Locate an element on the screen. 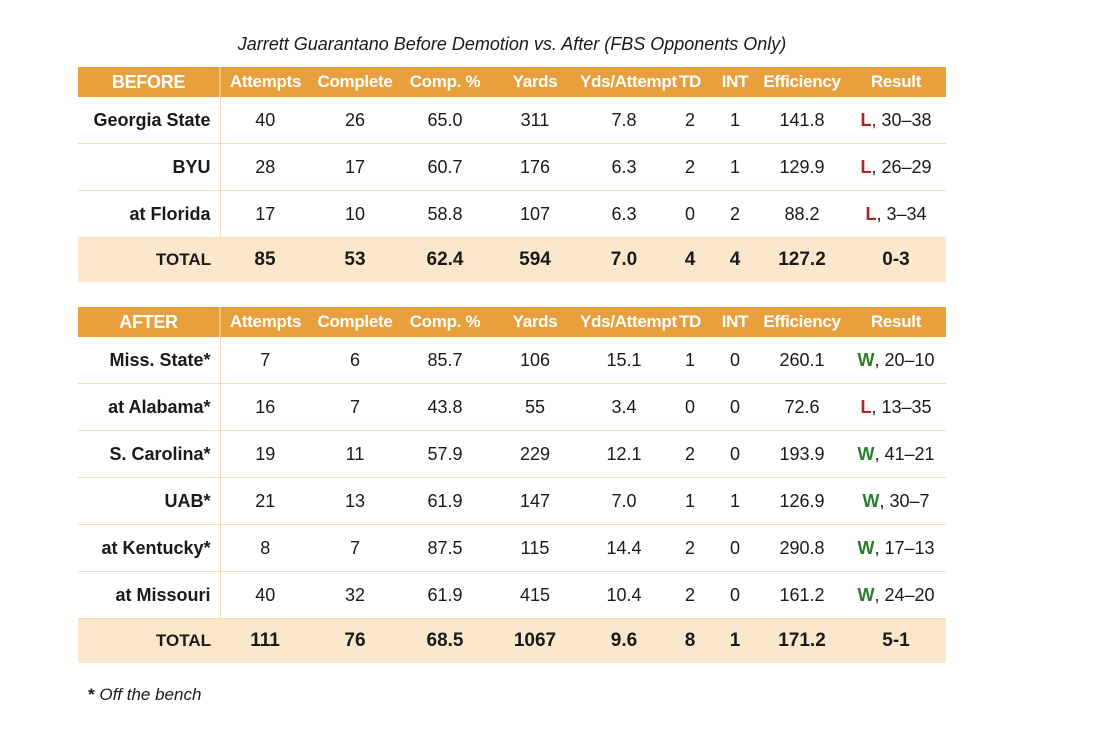  score-text: , 24–20 is located at coordinates (904, 594).